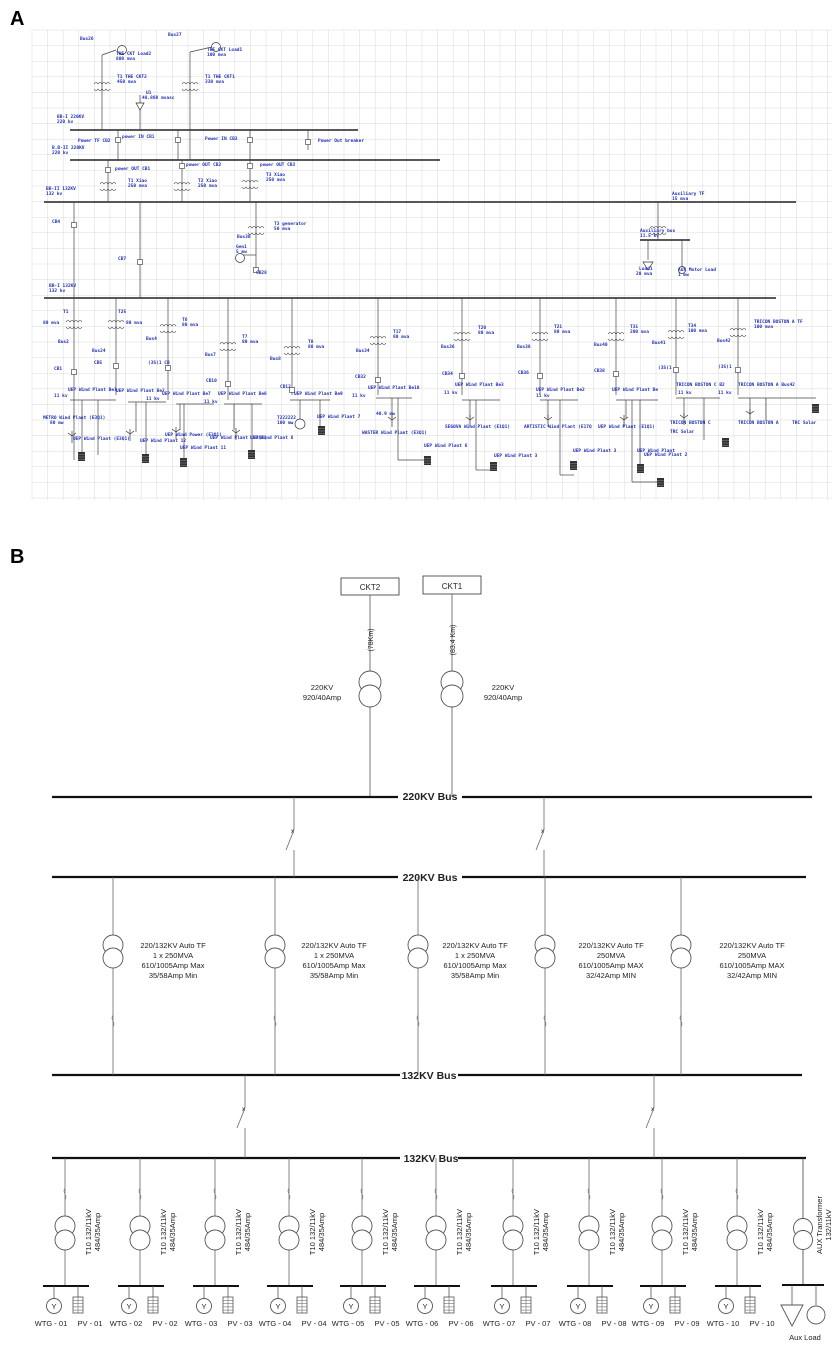  What do you see at coordinates (292, 832) in the screenshot?
I see `svg-text: x` at bounding box center [292, 832].